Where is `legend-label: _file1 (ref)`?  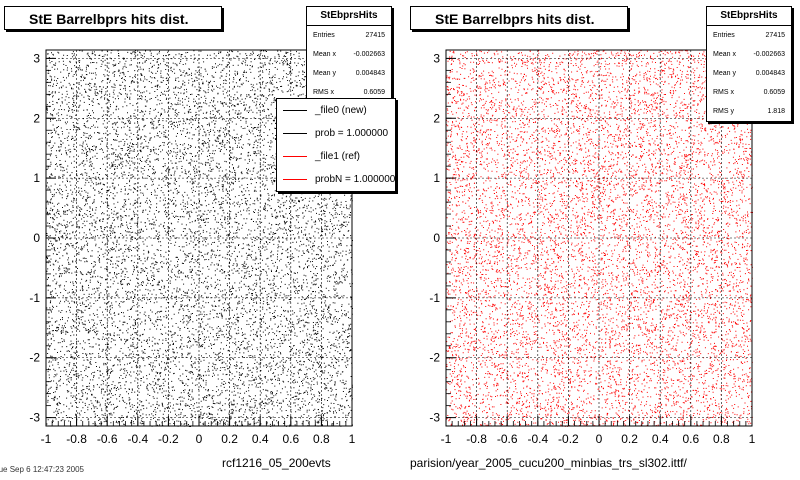
legend-label: _file1 (ref) is located at coordinates (338, 156).